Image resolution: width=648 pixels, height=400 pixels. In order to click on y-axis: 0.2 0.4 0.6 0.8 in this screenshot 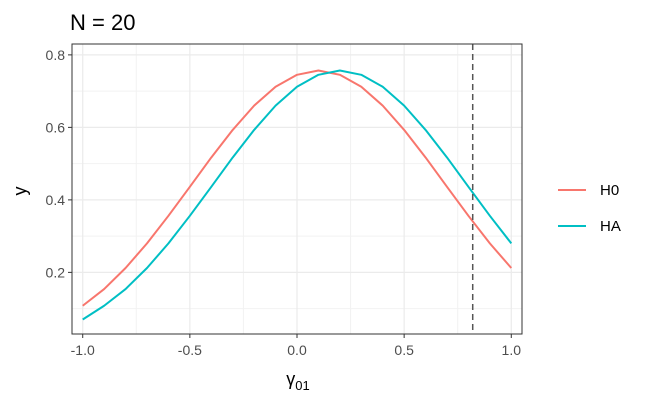, I will do `click(59, 163)`.